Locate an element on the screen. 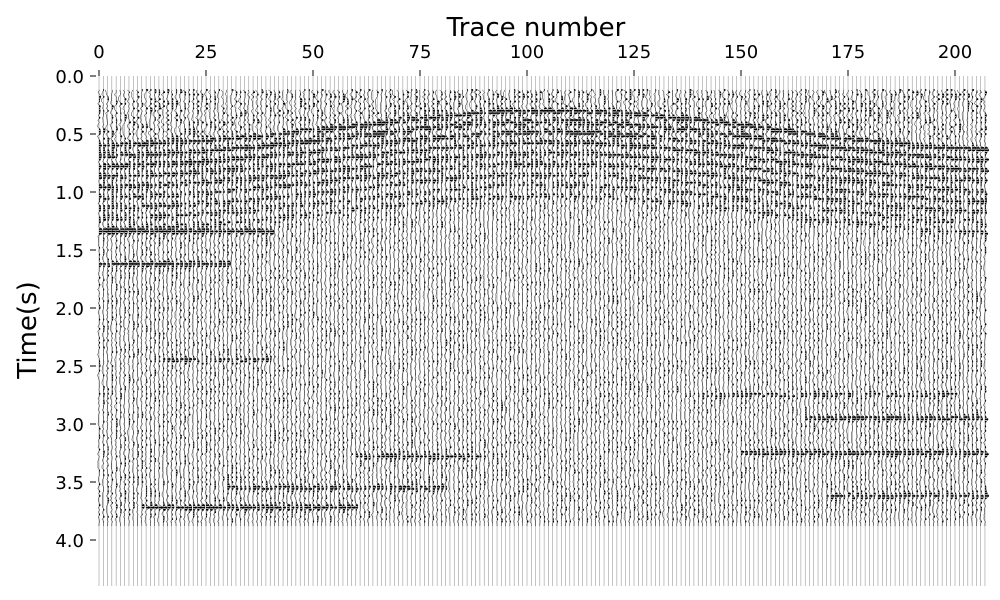 This screenshot has width=1000, height=600. y-tick-label: 3.5 is located at coordinates (69, 483).